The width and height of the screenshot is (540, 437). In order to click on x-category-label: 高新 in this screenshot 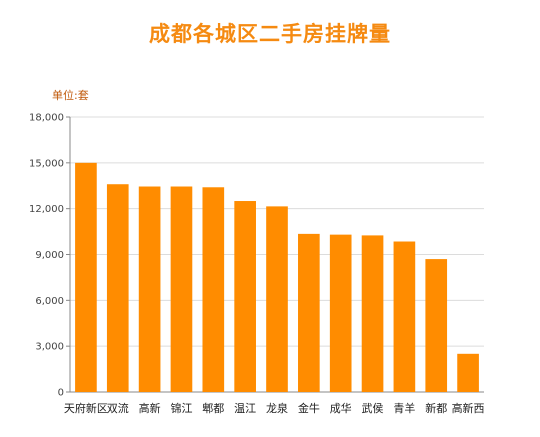, I will do `click(150, 408)`.